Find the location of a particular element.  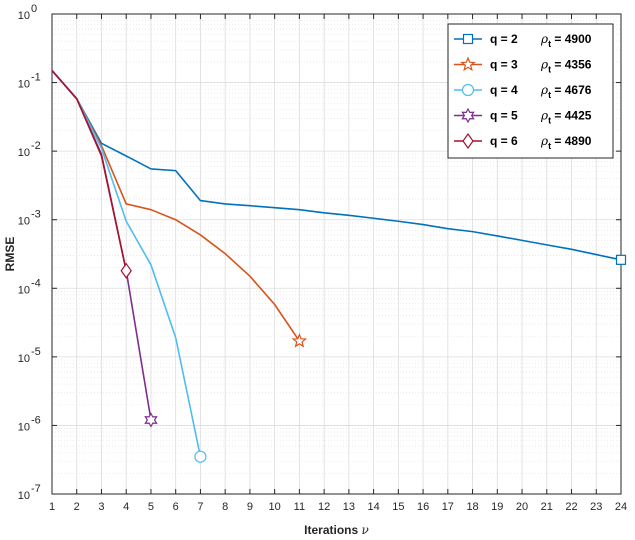

y-tick-exponent: -1 is located at coordinates (36, 78).